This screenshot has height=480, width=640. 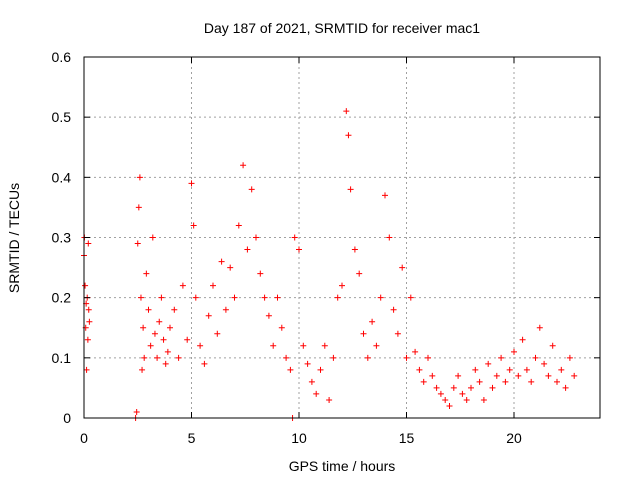 What do you see at coordinates (67, 418) in the screenshot?
I see `y-tick-label: 0` at bounding box center [67, 418].